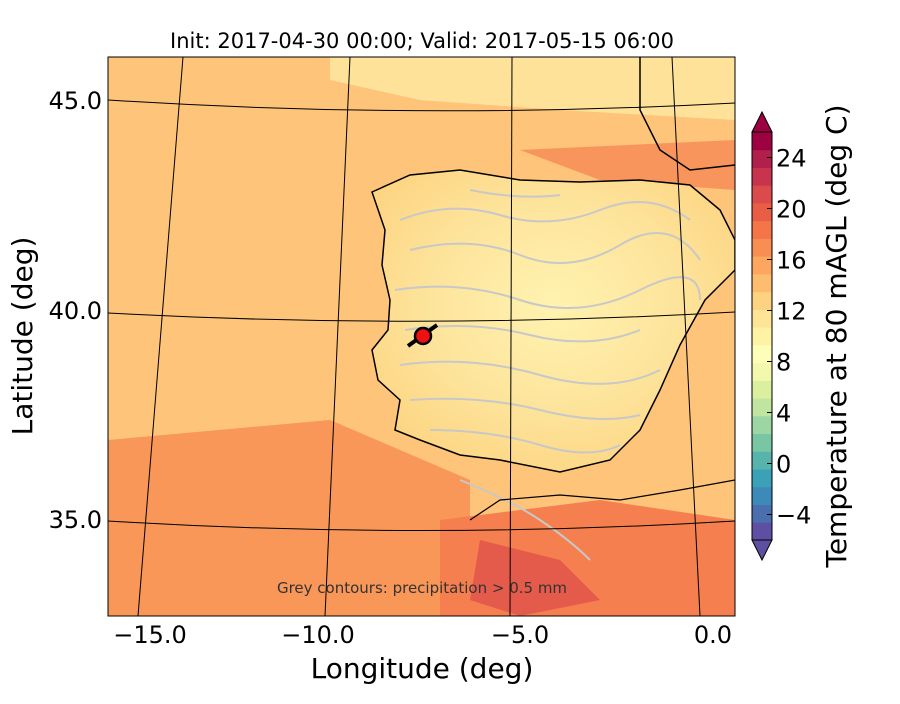 This screenshot has width=900, height=704. What do you see at coordinates (318, 635) in the screenshot?
I see `x-tick-label: −10.0` at bounding box center [318, 635].